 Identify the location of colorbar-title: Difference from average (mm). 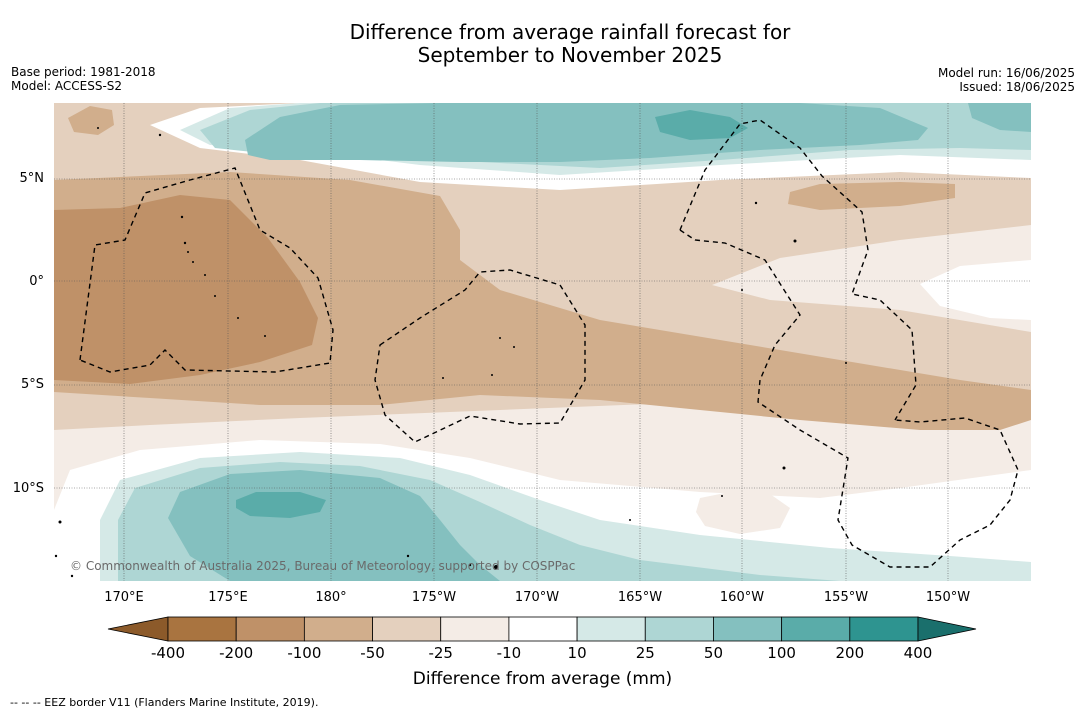
(542, 679).